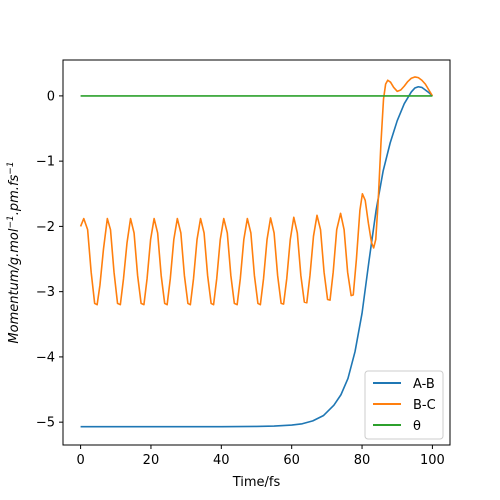 The width and height of the screenshot is (500, 500). Describe the element at coordinates (45, 162) in the screenshot. I see `y-tick-label: −1` at that location.